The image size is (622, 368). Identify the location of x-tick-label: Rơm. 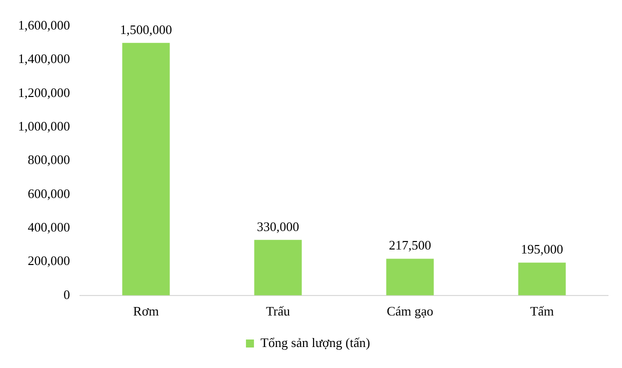
(146, 311).